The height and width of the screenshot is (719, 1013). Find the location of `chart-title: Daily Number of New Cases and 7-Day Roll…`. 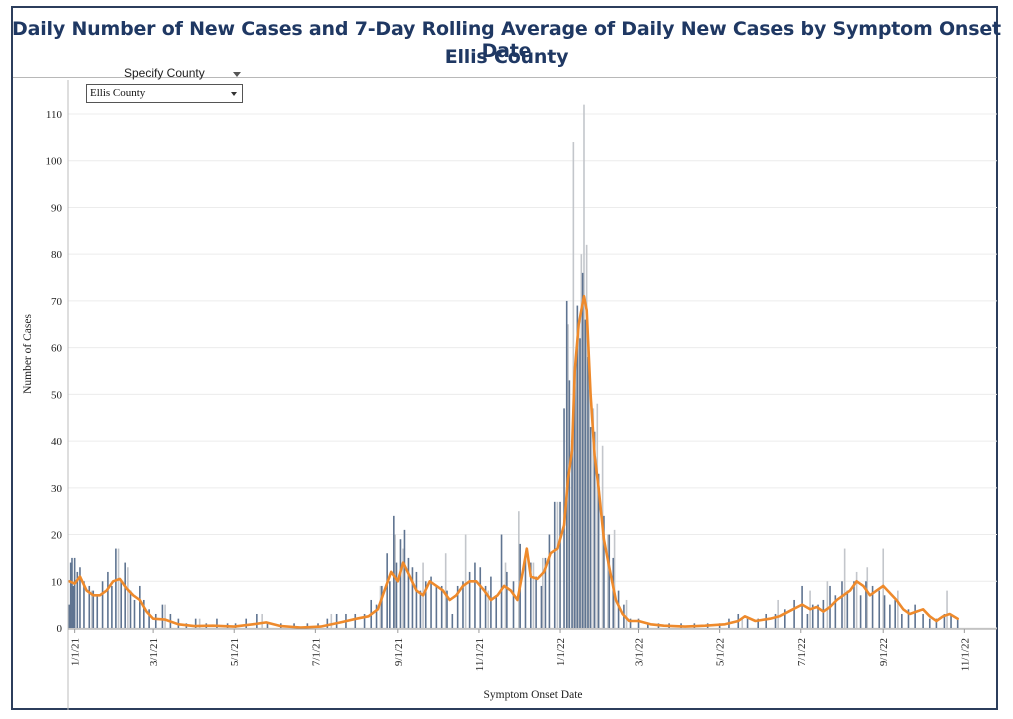

chart-title: Daily Number of New Cases and 7-Day Roll… is located at coordinates (506, 40).